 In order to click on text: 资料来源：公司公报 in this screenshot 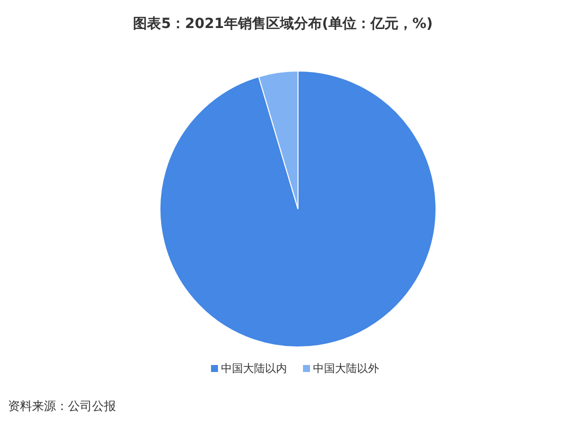, I will do `click(62, 406)`.